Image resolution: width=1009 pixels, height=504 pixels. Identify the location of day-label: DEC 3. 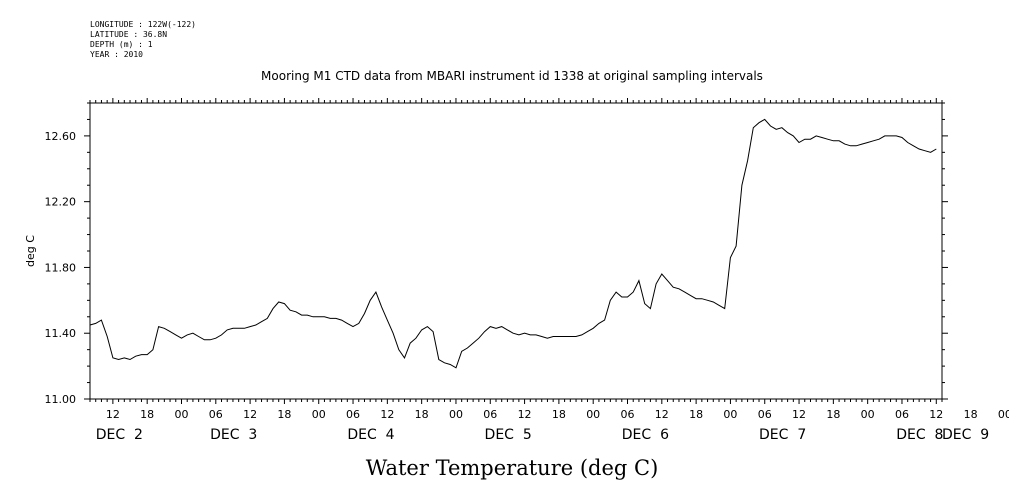
(233, 435).